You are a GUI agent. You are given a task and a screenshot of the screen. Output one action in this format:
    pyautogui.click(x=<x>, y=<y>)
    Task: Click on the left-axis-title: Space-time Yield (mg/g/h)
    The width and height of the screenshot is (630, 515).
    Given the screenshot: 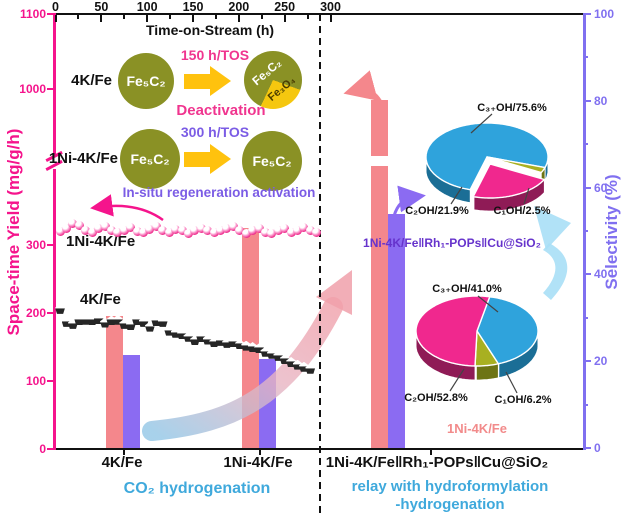 What is the action you would take?
    pyautogui.click(x=13, y=232)
    